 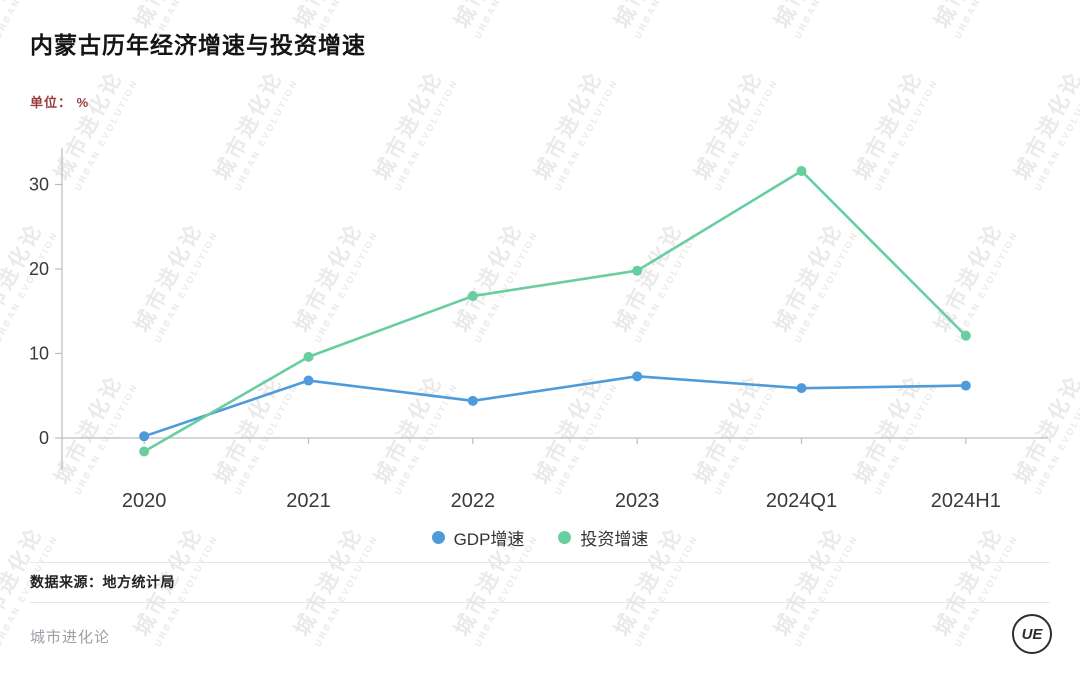 I want to click on svg-text: 20, so click(x=39, y=269).